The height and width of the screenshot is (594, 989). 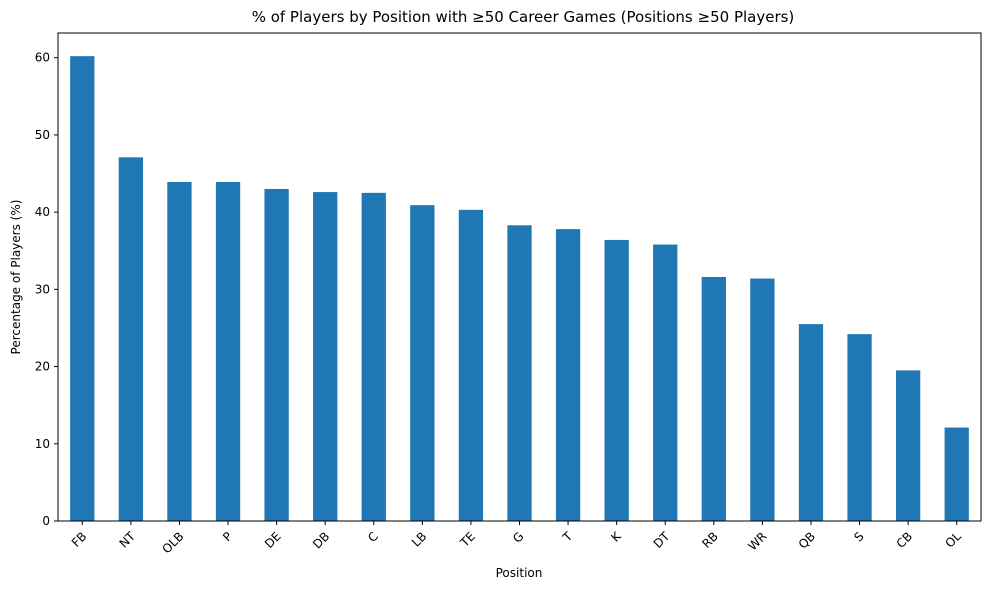 I want to click on y-axis-label: Percentage of Players (%), so click(x=16, y=277).